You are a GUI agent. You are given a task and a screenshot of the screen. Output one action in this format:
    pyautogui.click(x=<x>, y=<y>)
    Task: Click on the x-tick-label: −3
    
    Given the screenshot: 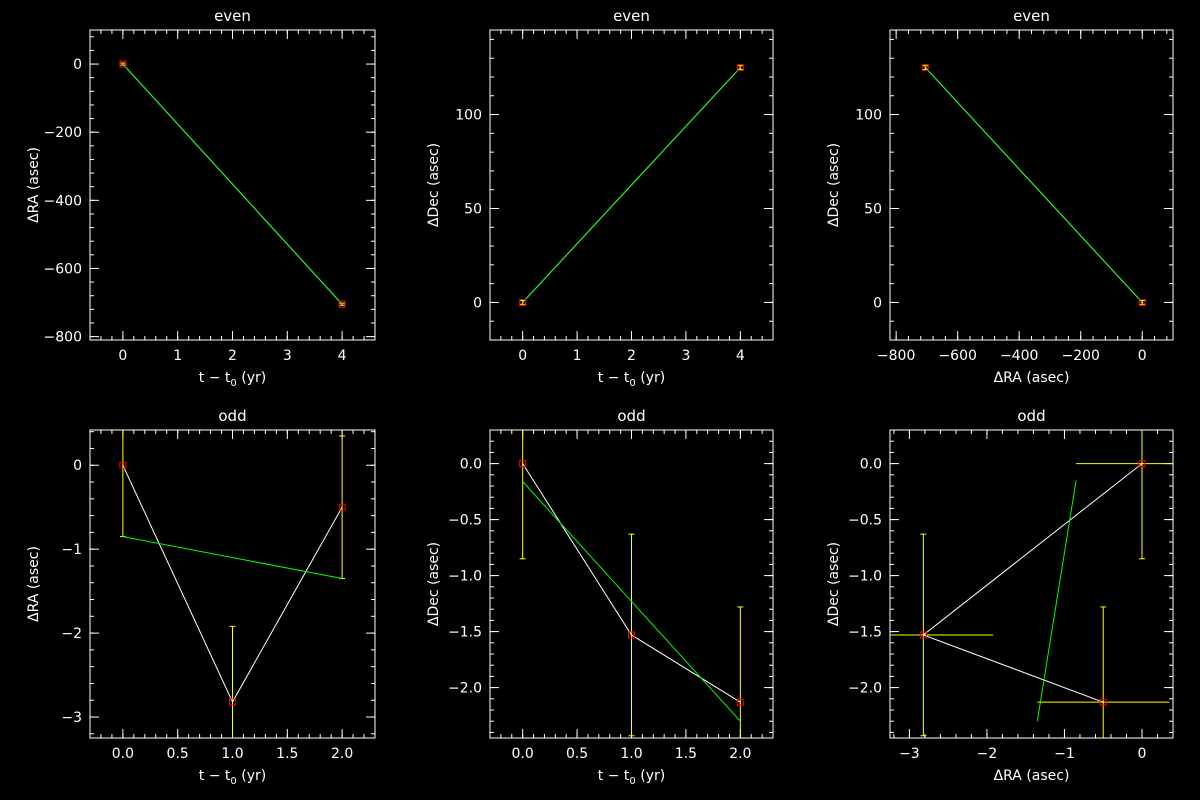 What is the action you would take?
    pyautogui.click(x=909, y=754)
    